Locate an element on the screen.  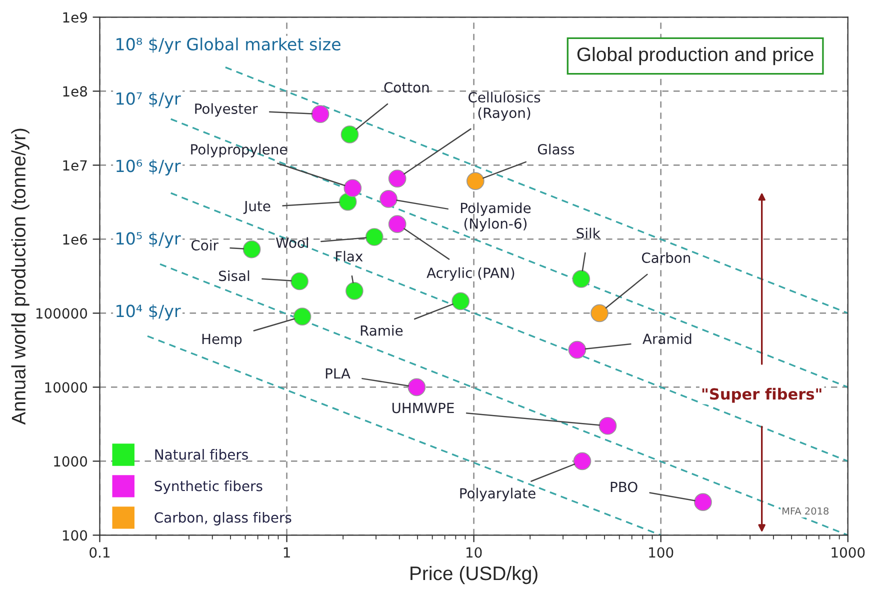
annotation: Polyarylate is located at coordinates (498, 495).